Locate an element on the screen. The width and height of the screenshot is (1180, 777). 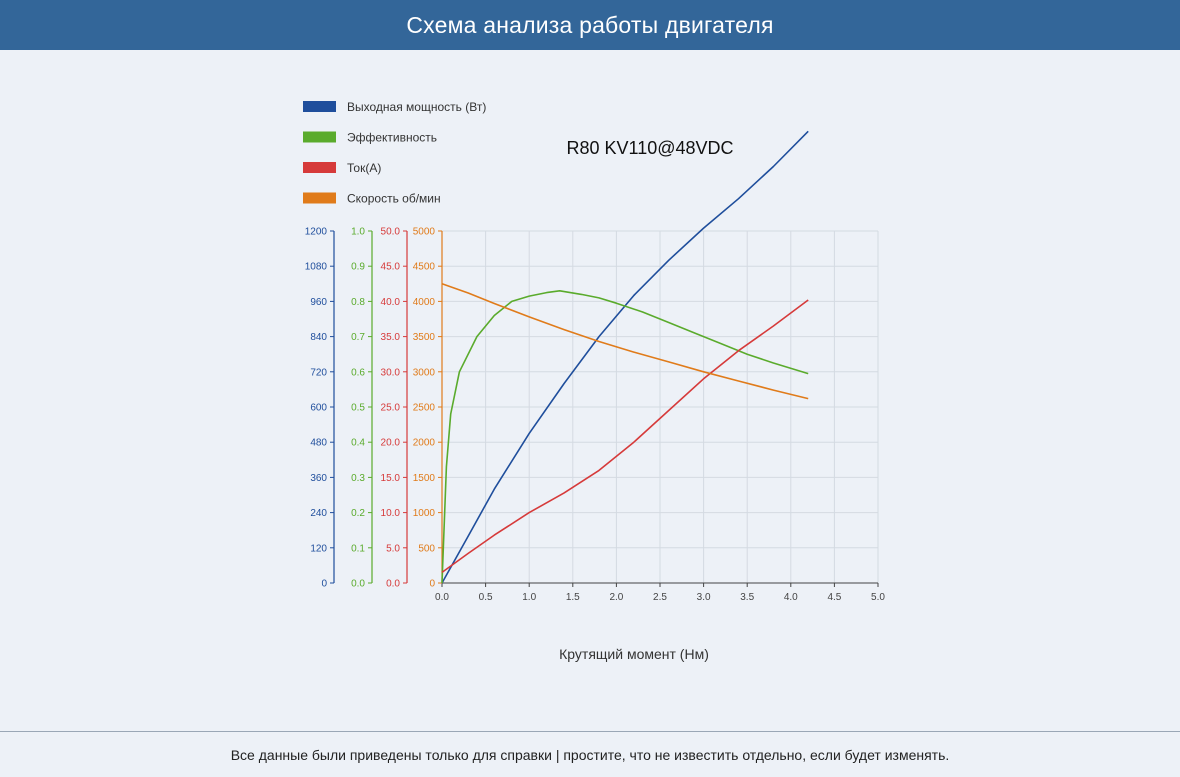
power-y-tick-label: 600 is located at coordinates (318, 408).